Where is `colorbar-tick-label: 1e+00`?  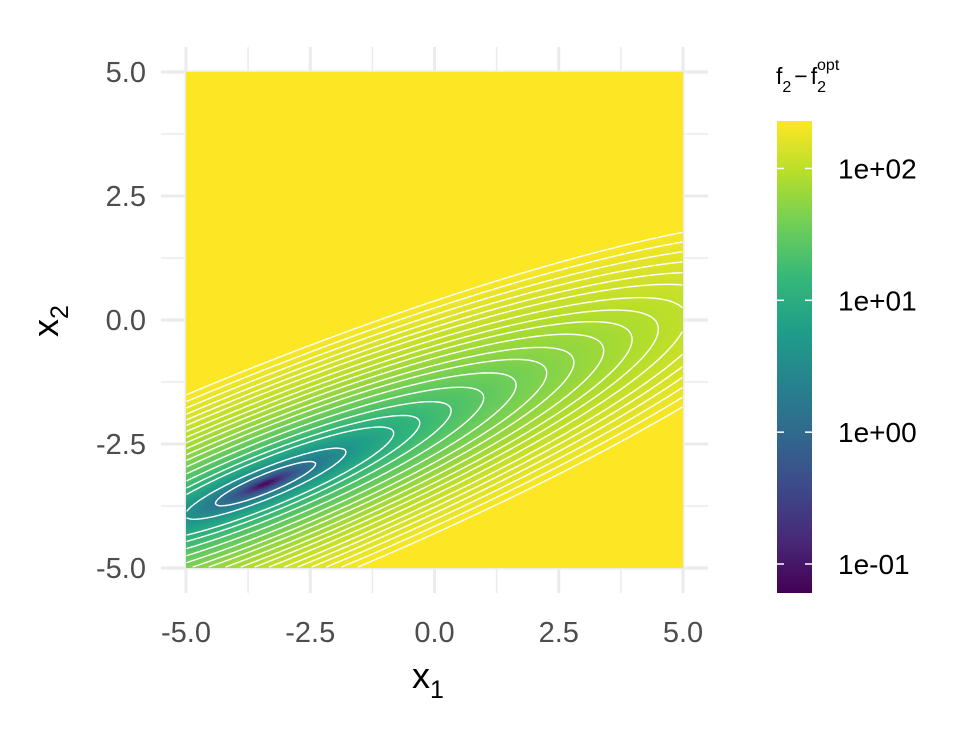
colorbar-tick-label: 1e+00 is located at coordinates (877, 432).